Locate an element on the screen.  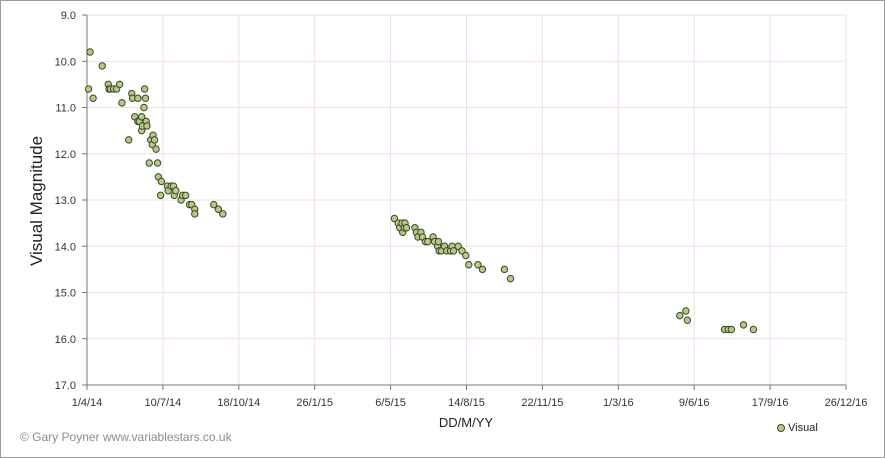
copyright-credit: © Gary Poyner www.variablestars.co.uk is located at coordinates (126, 437).